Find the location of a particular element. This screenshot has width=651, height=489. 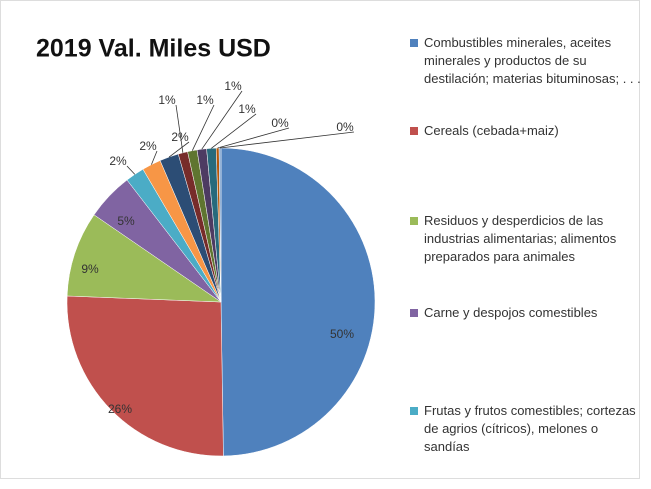

legend-label: Carne y despojos comestibles is located at coordinates (511, 312).